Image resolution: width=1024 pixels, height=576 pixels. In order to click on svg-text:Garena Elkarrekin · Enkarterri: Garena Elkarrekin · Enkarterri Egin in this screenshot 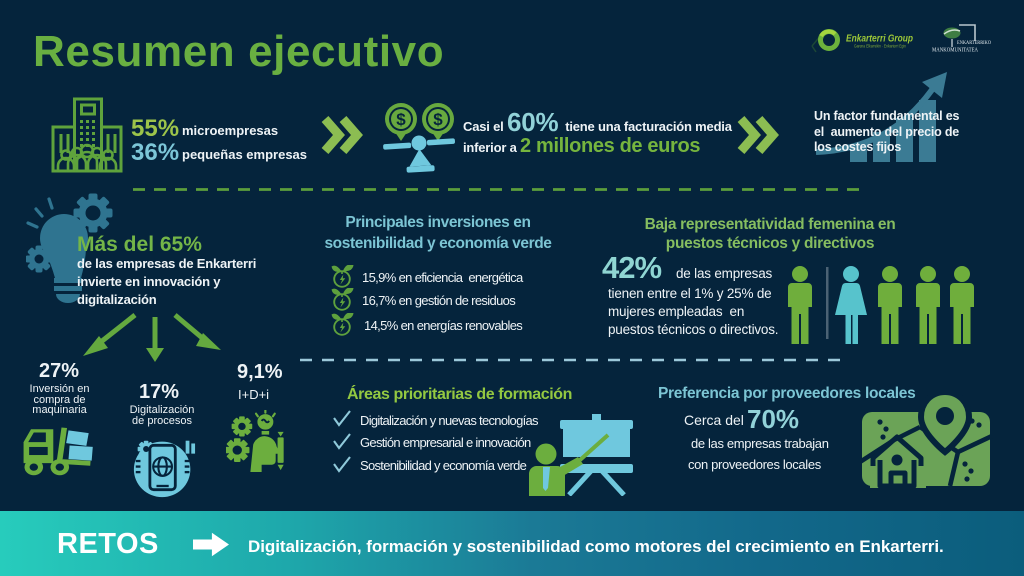, I will do `click(880, 46)`.